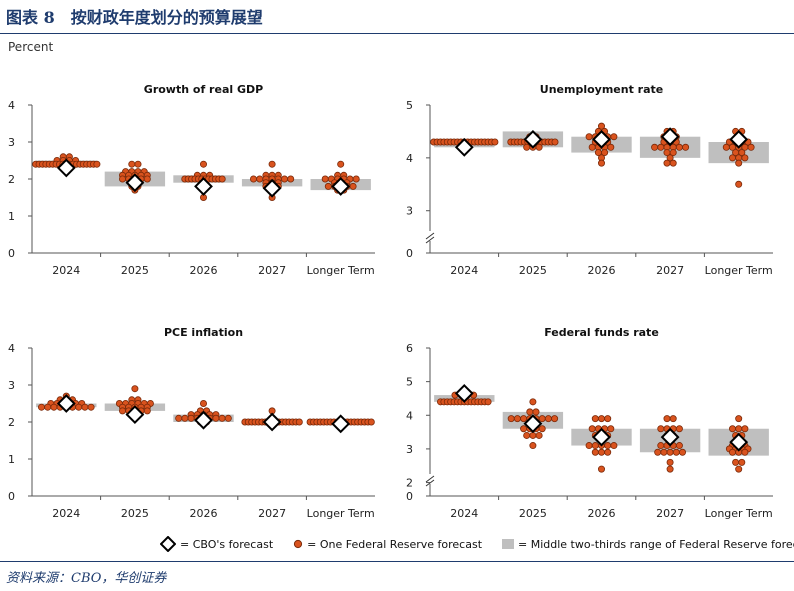 The height and width of the screenshot is (591, 794). Describe the element at coordinates (11, 385) in the screenshot. I see `y-tick-label: 3` at that location.